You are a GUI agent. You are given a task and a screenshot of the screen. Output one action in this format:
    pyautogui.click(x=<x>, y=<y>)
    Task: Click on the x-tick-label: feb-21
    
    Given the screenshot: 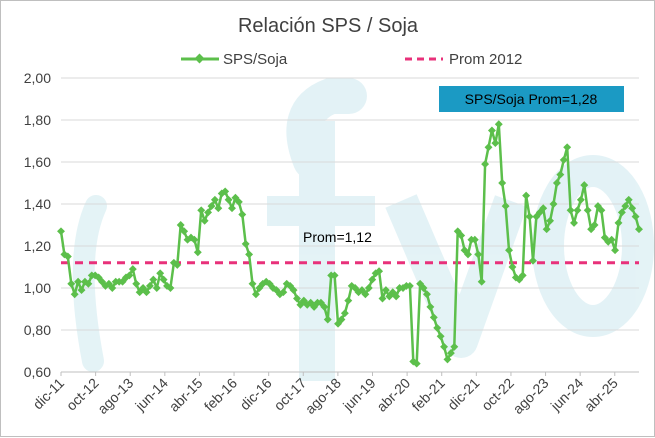 What is the action you would take?
    pyautogui.click(x=428, y=395)
    